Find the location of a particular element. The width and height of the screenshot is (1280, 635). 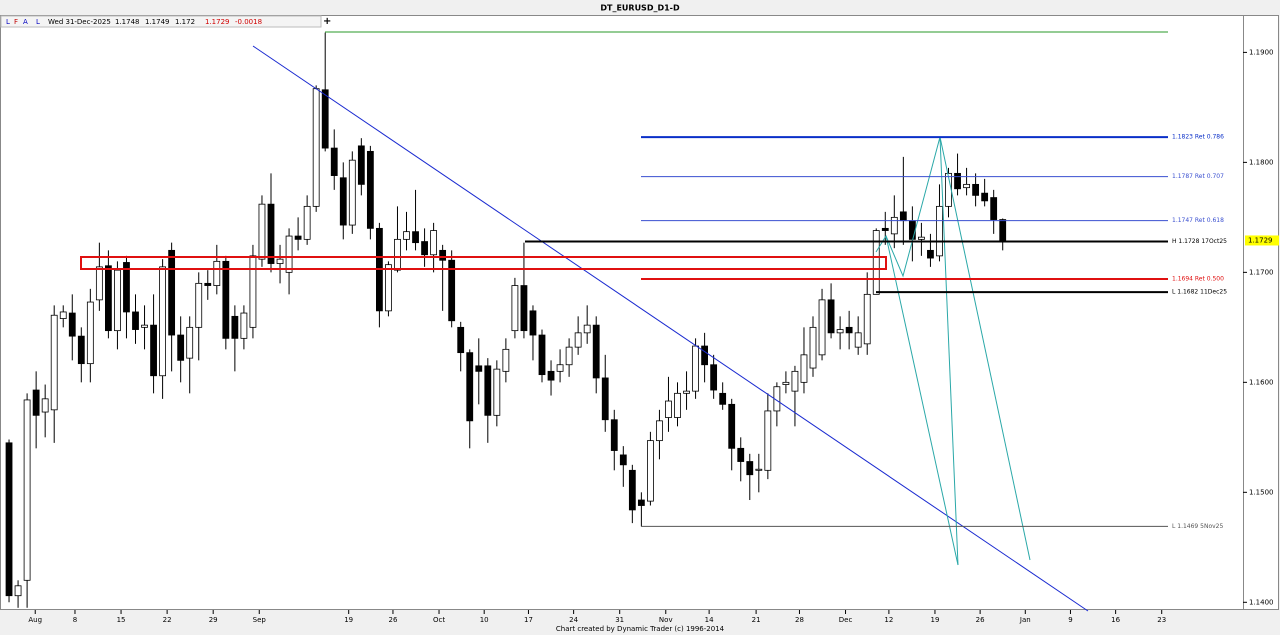

level-label: L 1.1682 11Dec25 is located at coordinates (1199, 292).